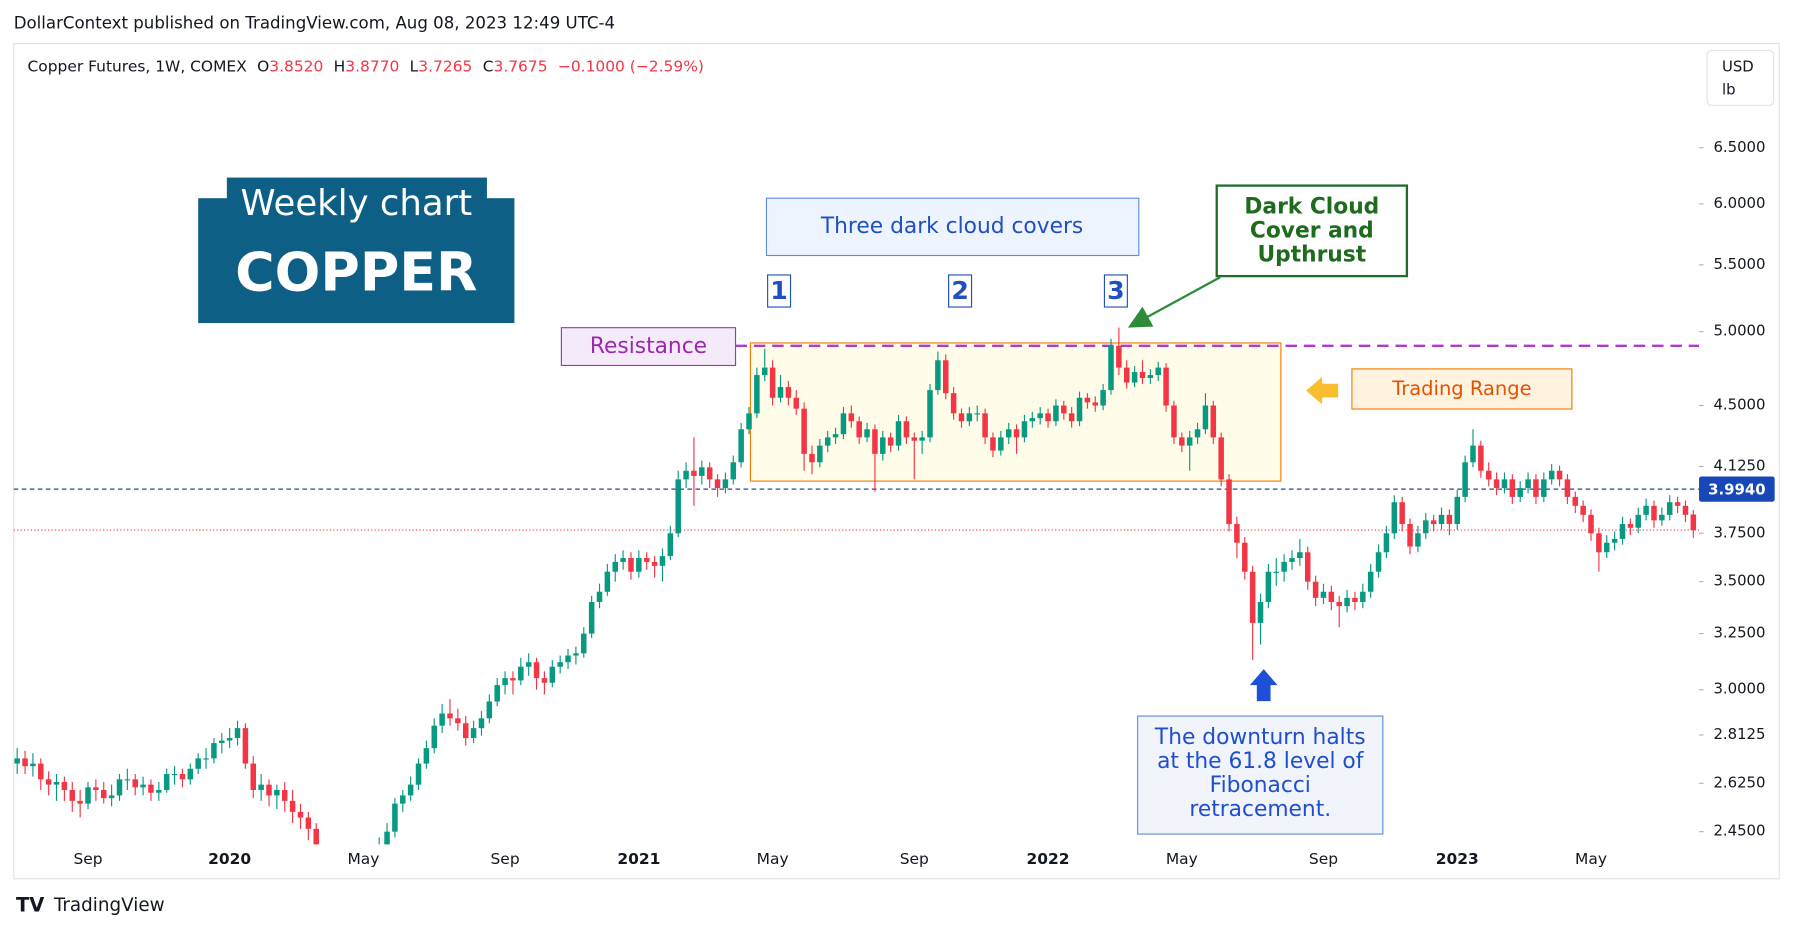  I want to click on y-tick-label: 4.5000, so click(1739, 405).